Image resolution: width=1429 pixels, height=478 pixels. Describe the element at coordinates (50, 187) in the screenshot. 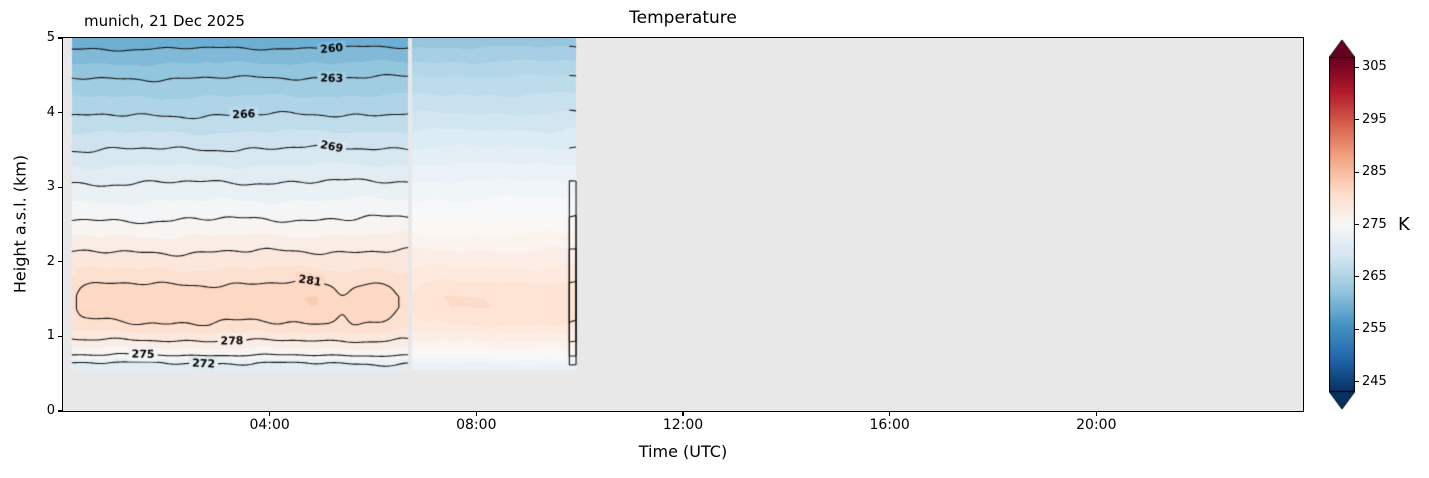

I see `y-tick-label: 3` at that location.